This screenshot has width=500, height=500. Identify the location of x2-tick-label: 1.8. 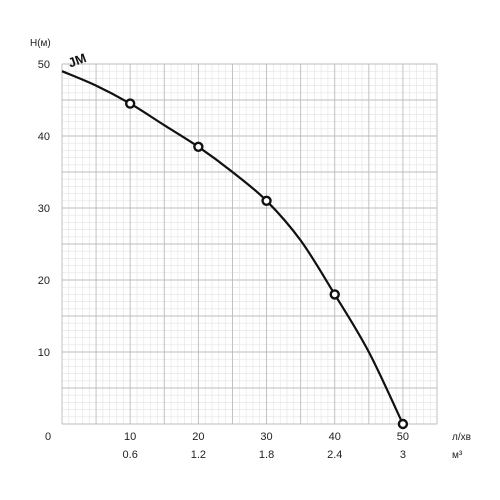
(266, 455).